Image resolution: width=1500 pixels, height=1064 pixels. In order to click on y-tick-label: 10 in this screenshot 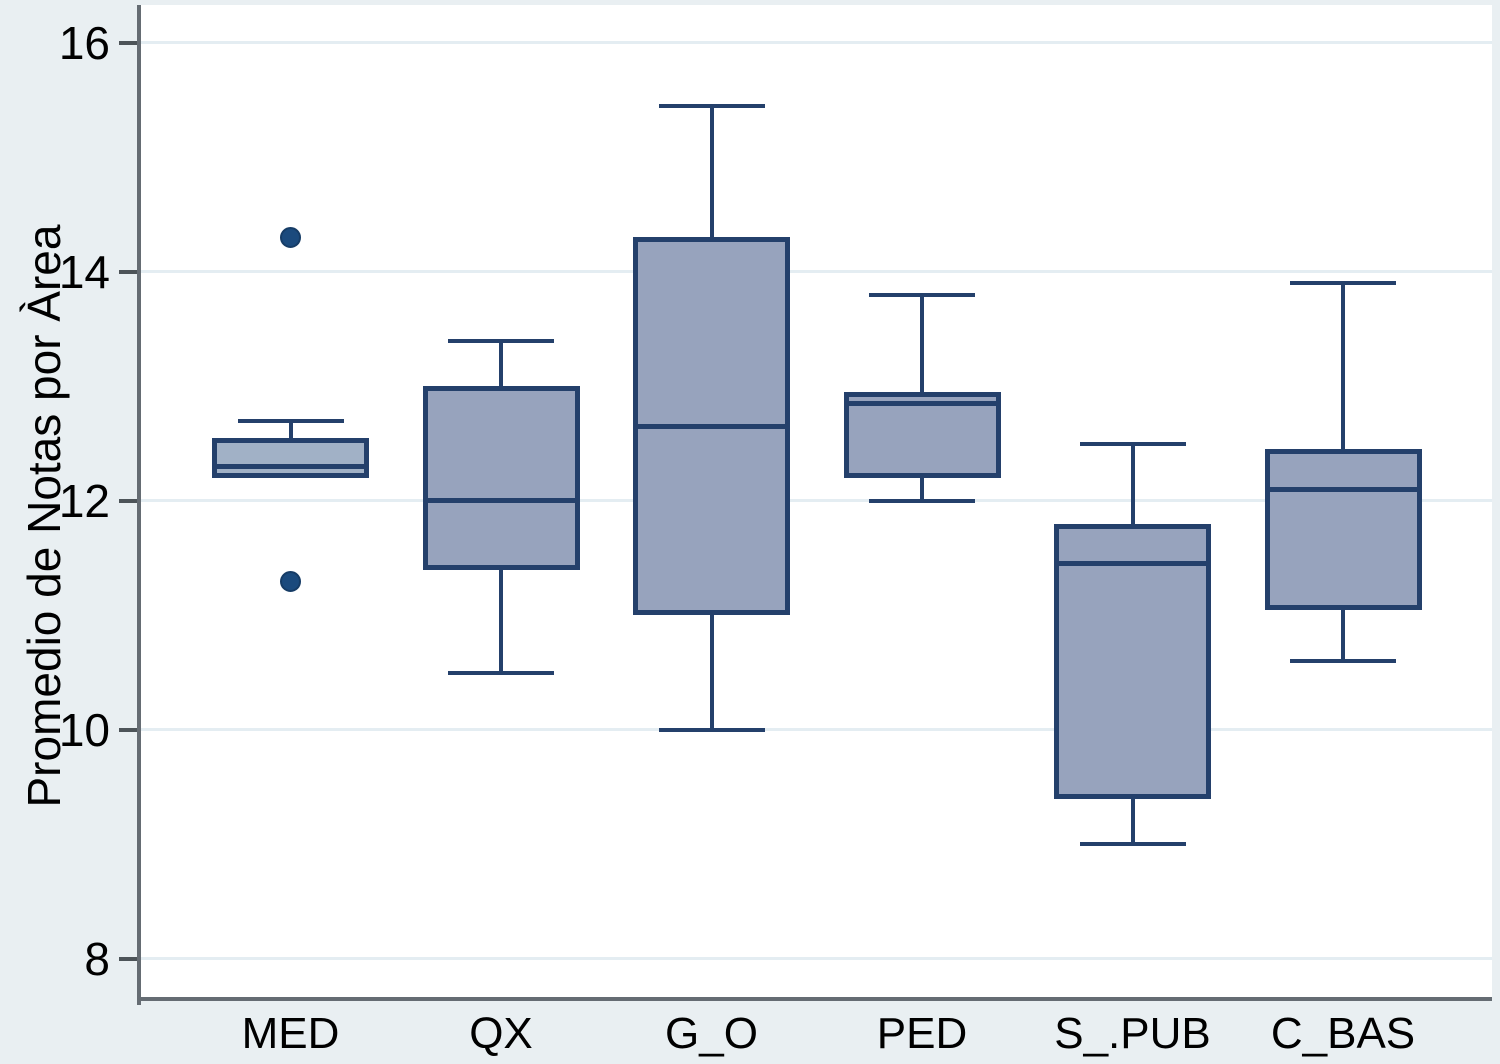, I will do `click(84, 729)`.